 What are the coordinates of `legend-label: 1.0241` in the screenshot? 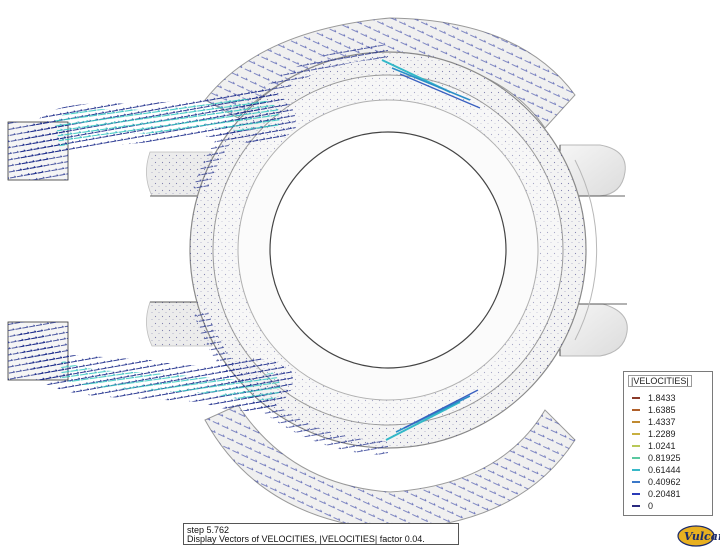 It's located at (662, 446).